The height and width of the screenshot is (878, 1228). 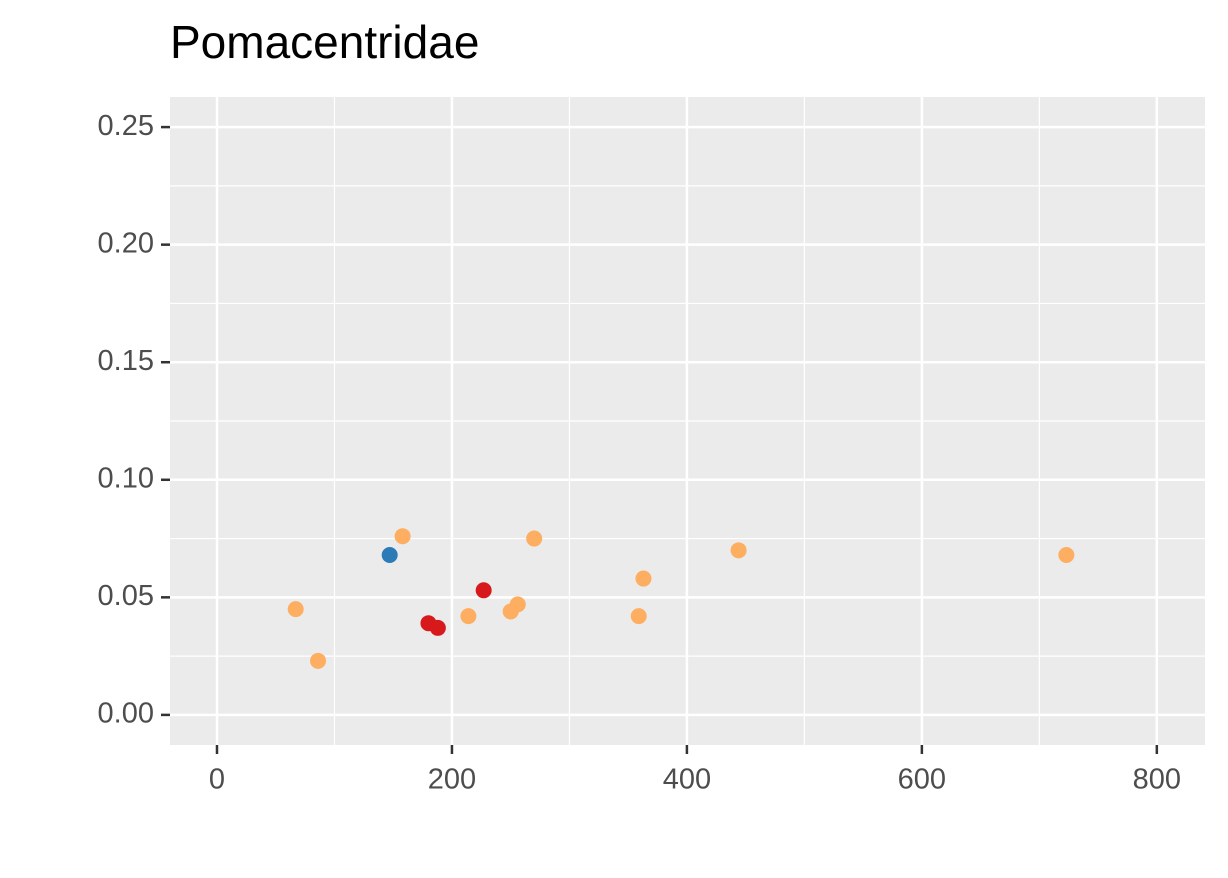 What do you see at coordinates (1157, 780) in the screenshot?
I see `x-tick-label: 800` at bounding box center [1157, 780].